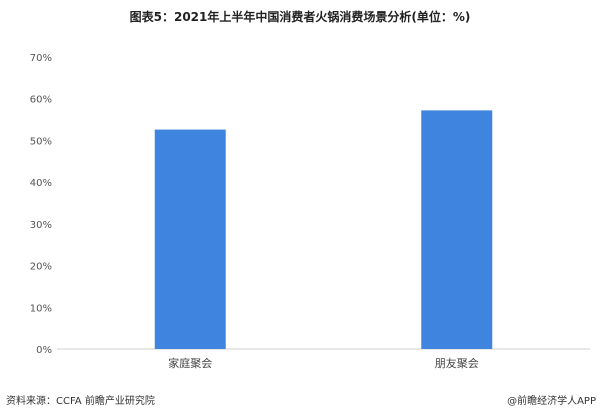 This screenshot has width=600, height=416. I want to click on x-tick-label: 家庭聚会, so click(190, 363).